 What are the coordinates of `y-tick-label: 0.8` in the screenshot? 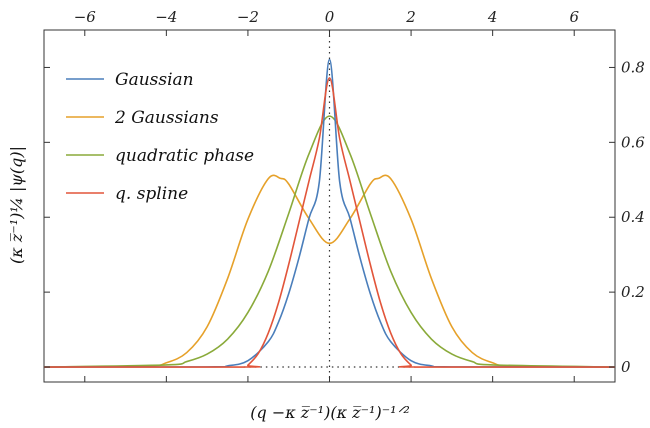 It's located at (633, 67).